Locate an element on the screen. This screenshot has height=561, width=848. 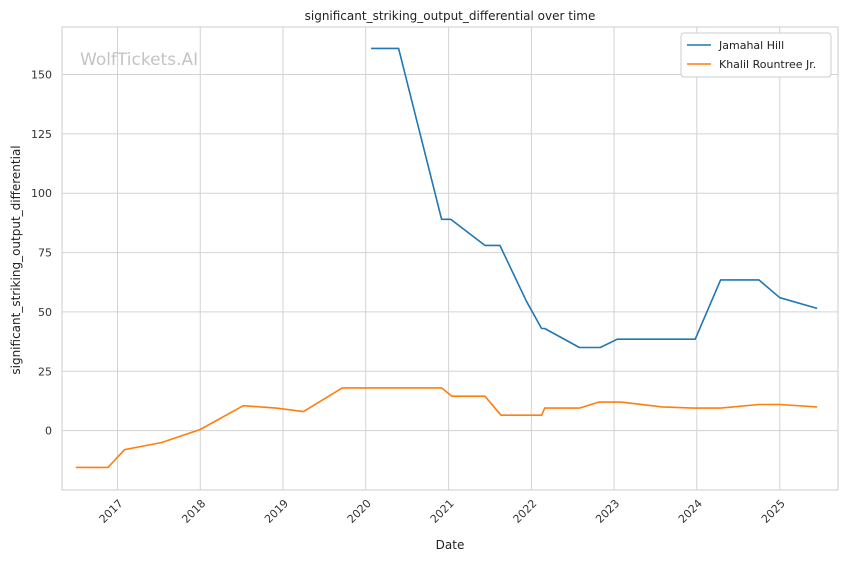
legend-label-khalil-rountree: Khalil Rountree Jr. is located at coordinates (767, 64).